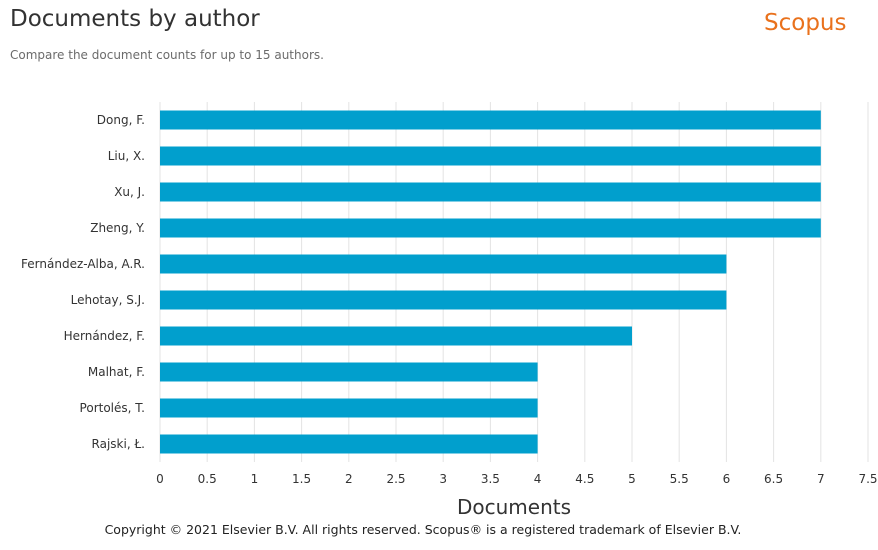 This screenshot has height=550, width=878. I want to click on x-tick-labels: 0 0.5 1 1.5 2 2.5 3 3.5 4 4.5 5 5.5 6 6.5 7 7.5, so click(516, 479).